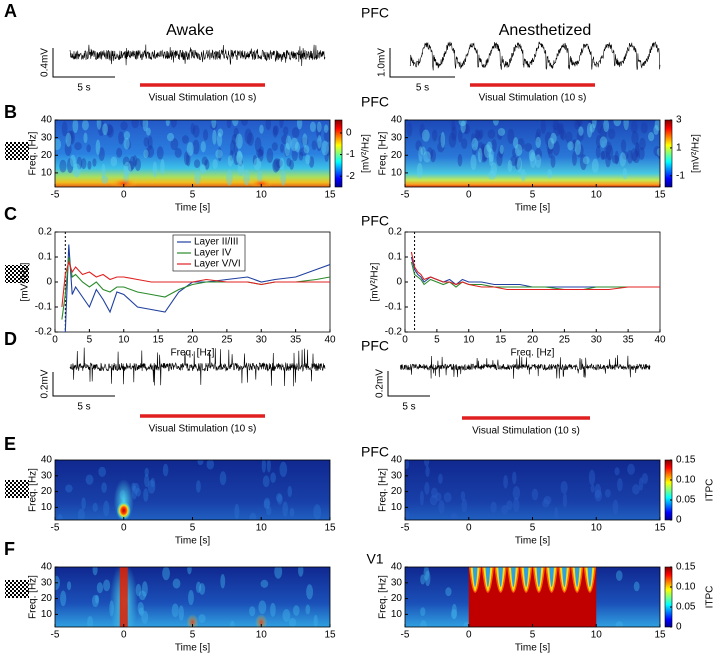 This screenshot has width=714, height=661. I want to click on colorbar-tick-label: 0.05, so click(686, 500).